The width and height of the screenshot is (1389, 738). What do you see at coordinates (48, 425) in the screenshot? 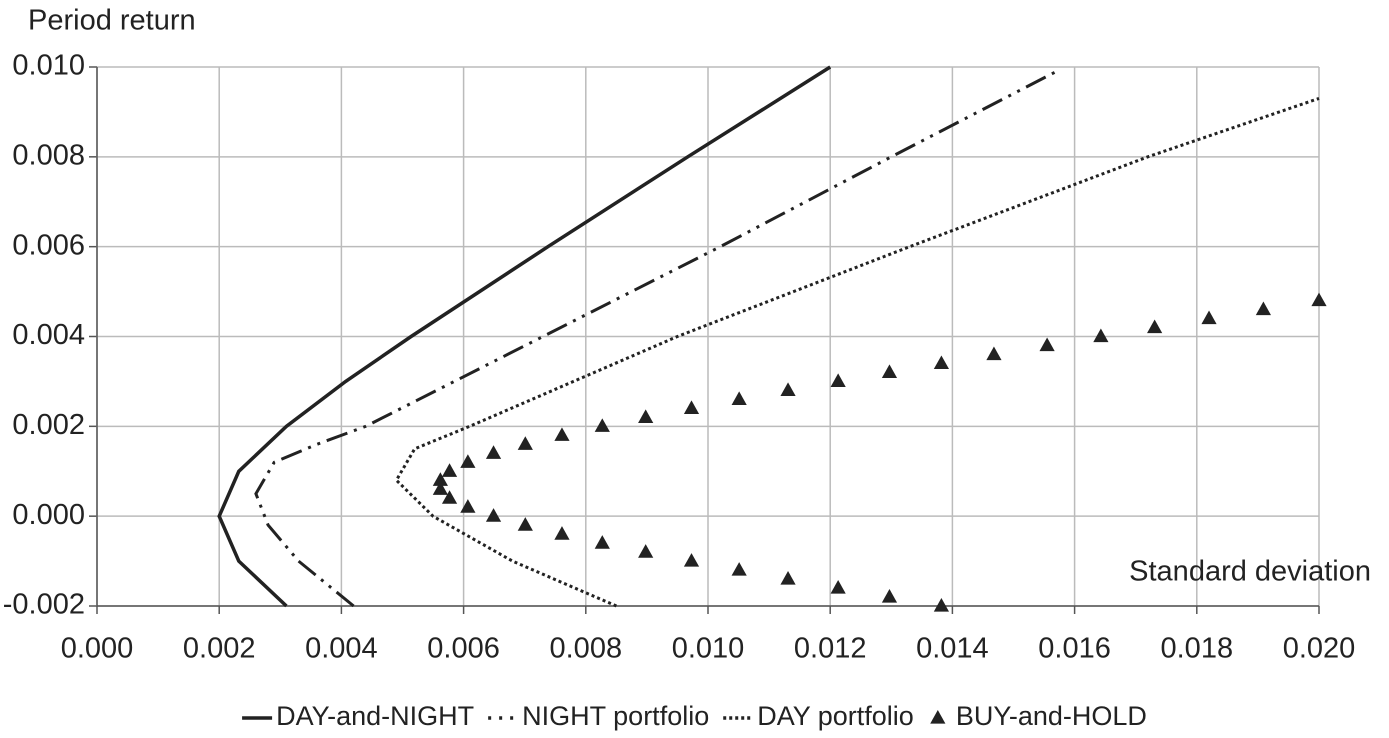
I see `y-tick-label: 0.002` at bounding box center [48, 425].